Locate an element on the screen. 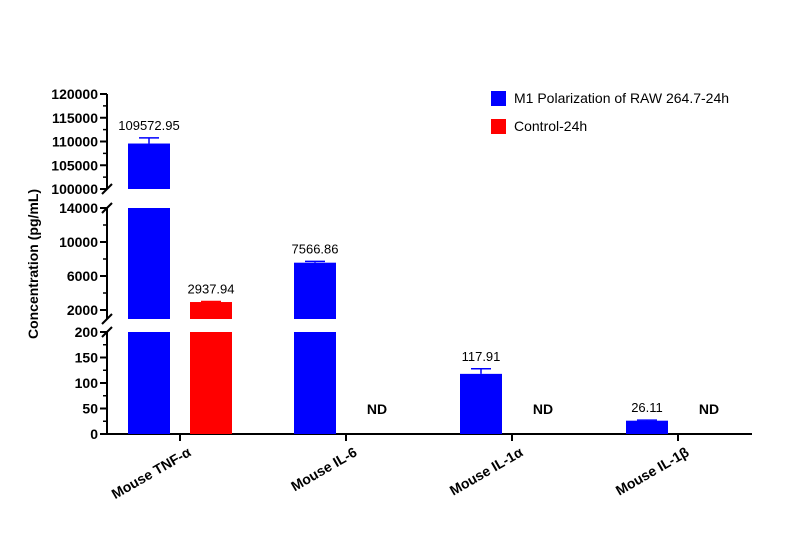  y-tick-label: 100000 is located at coordinates (74, 189).